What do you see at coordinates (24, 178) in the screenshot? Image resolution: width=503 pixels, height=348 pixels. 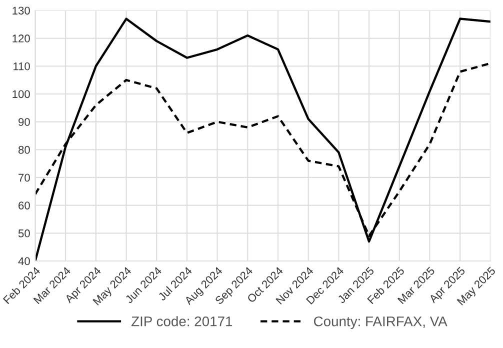 I see `y-tick-label: 70` at bounding box center [24, 178].